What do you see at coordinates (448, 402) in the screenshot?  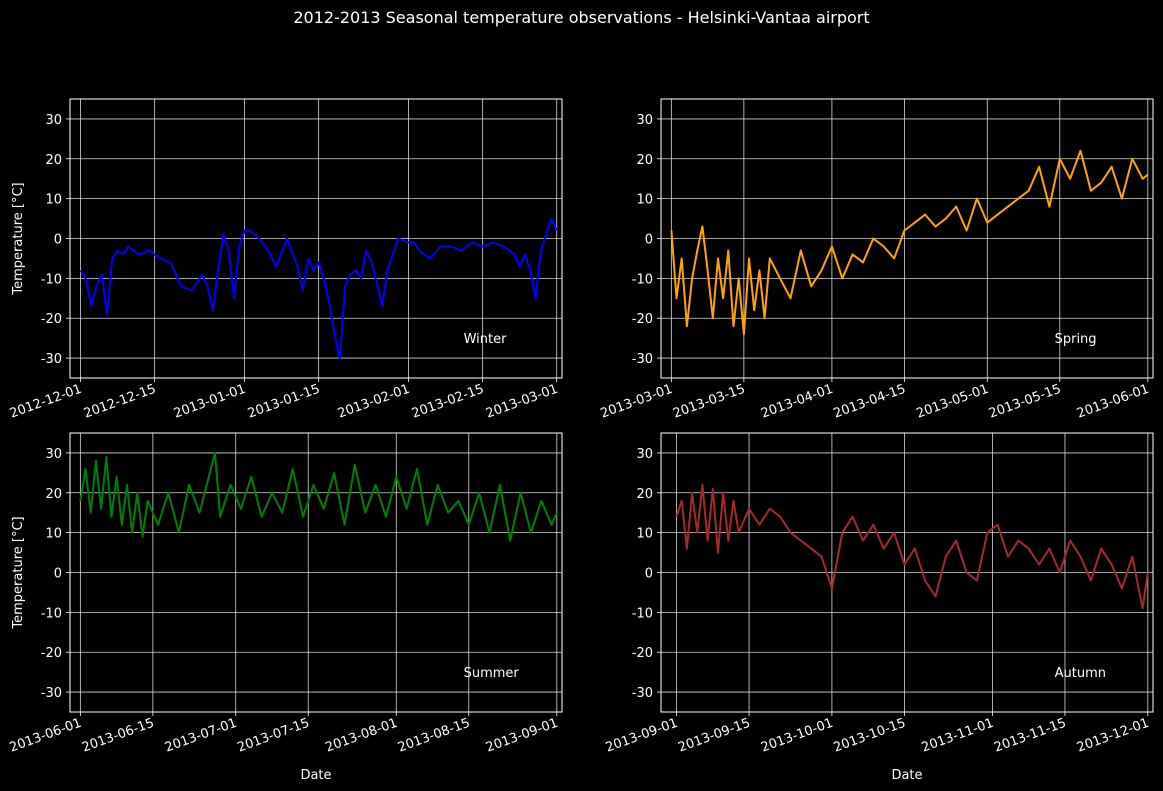 I see `x-tick-label: 2013-02-15` at bounding box center [448, 402].